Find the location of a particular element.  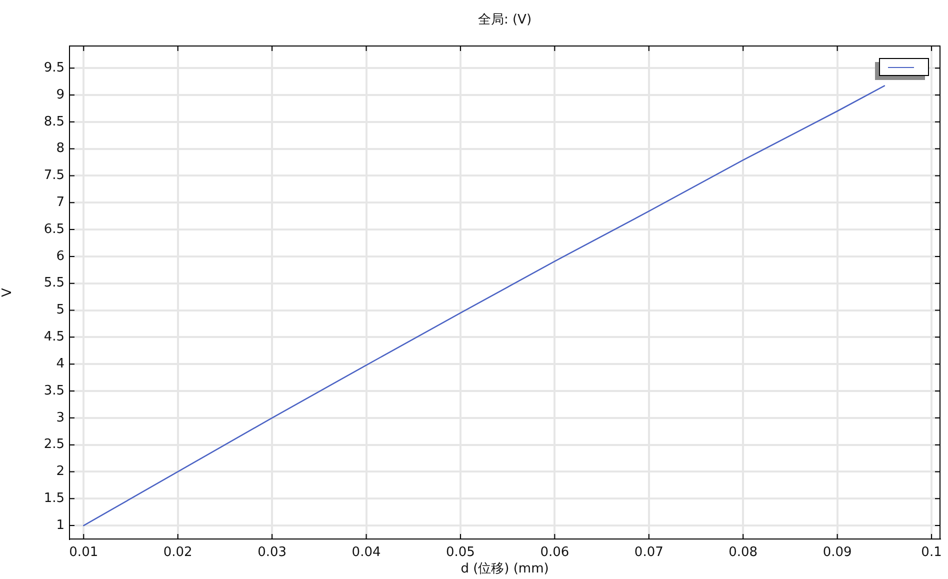

x-tick-label: 0.01 is located at coordinates (83, 552).